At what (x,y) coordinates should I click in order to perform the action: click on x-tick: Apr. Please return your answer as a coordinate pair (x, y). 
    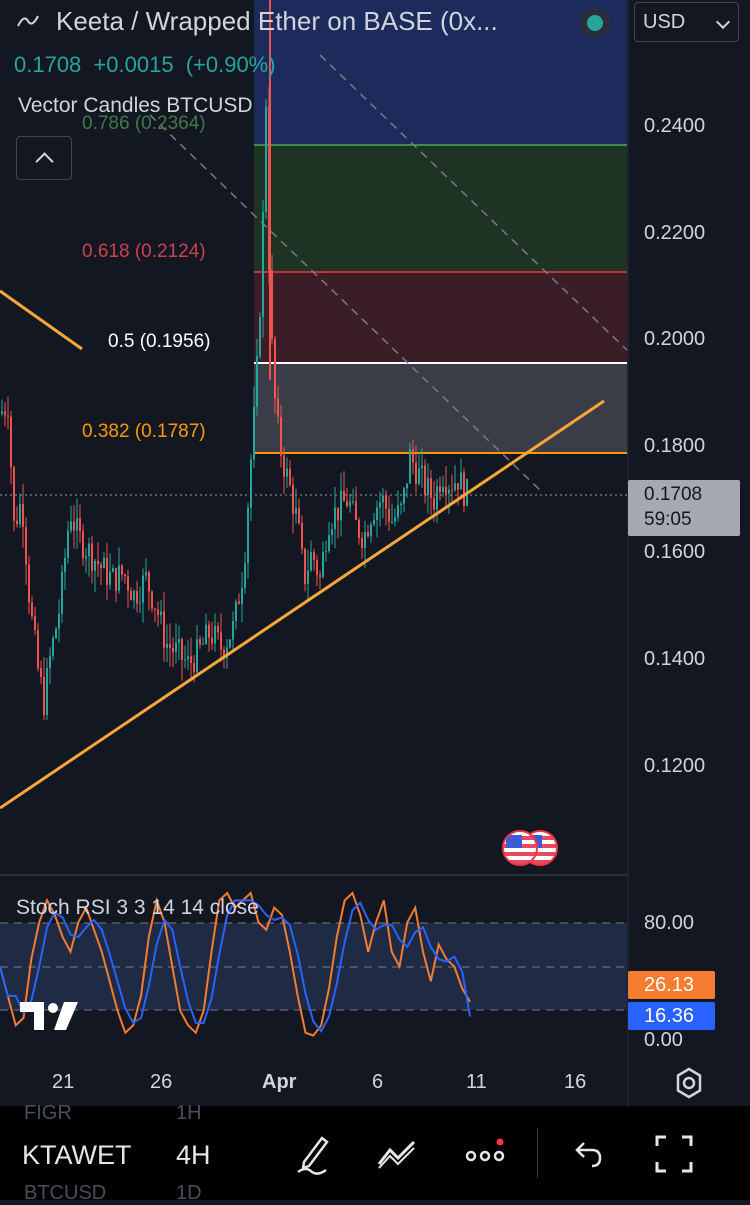
    Looking at the image, I should click on (279, 1082).